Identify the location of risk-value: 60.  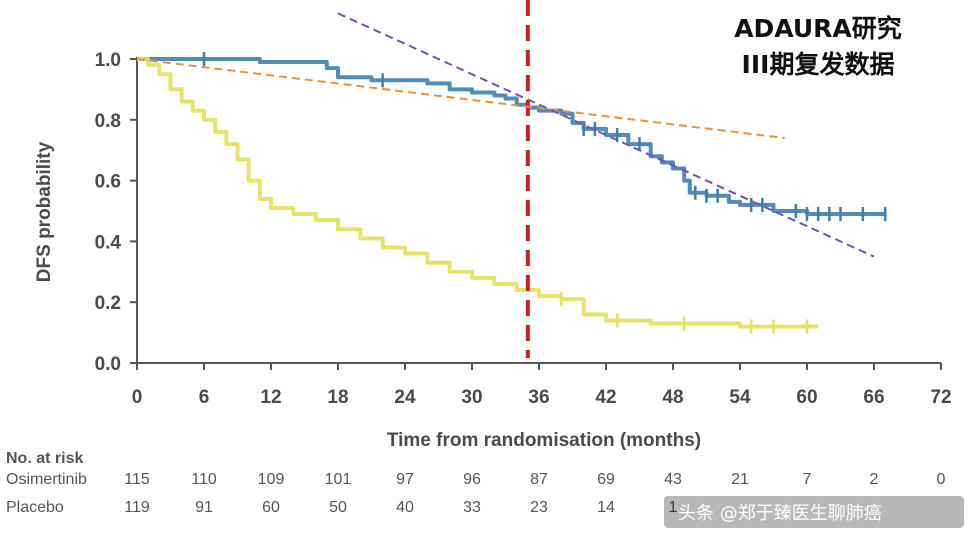
(271, 507).